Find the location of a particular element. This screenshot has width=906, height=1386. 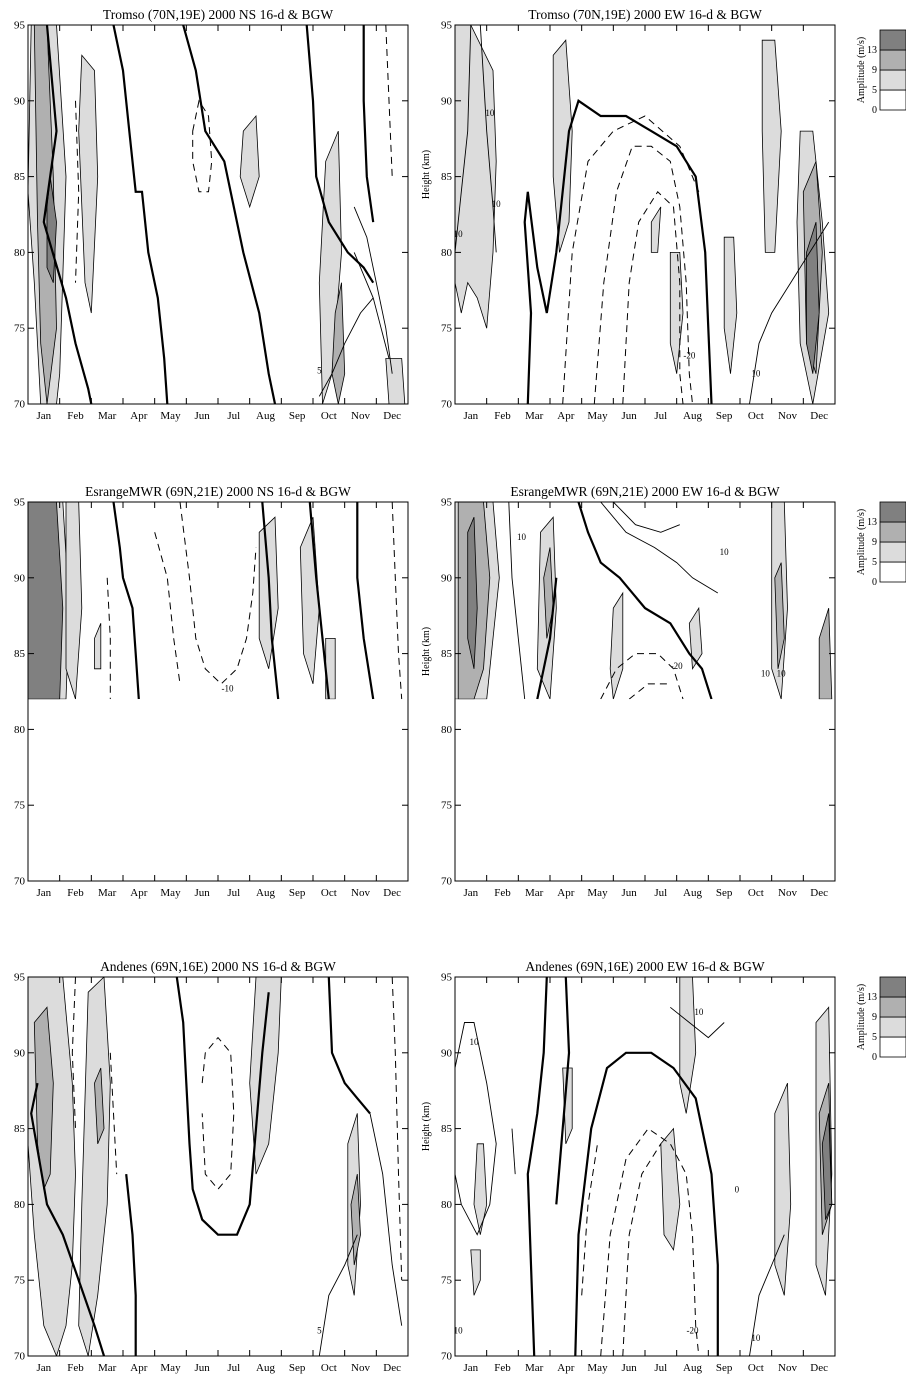

panel-title: Tromso (70N,19E) 2000 EW 16-d & BGW is located at coordinates (645, 14).